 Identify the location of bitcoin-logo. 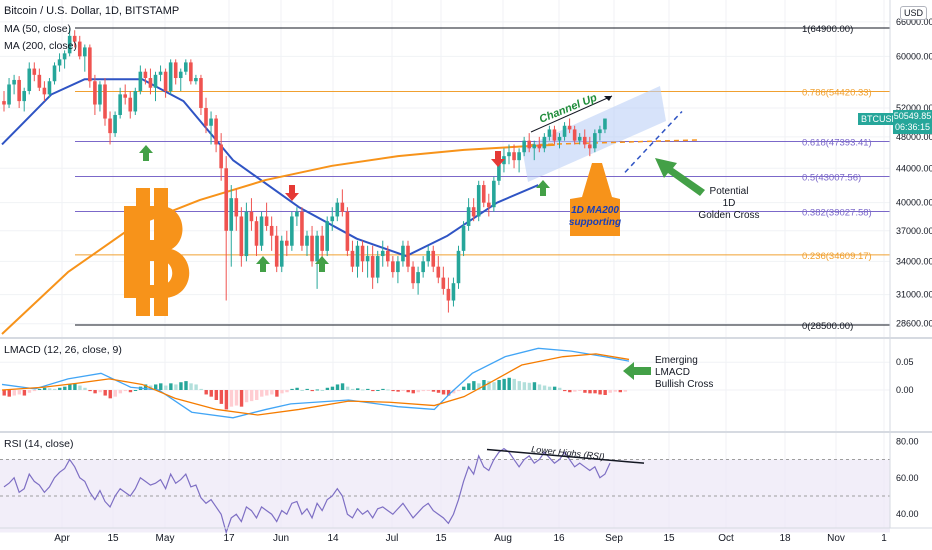
(157, 252).